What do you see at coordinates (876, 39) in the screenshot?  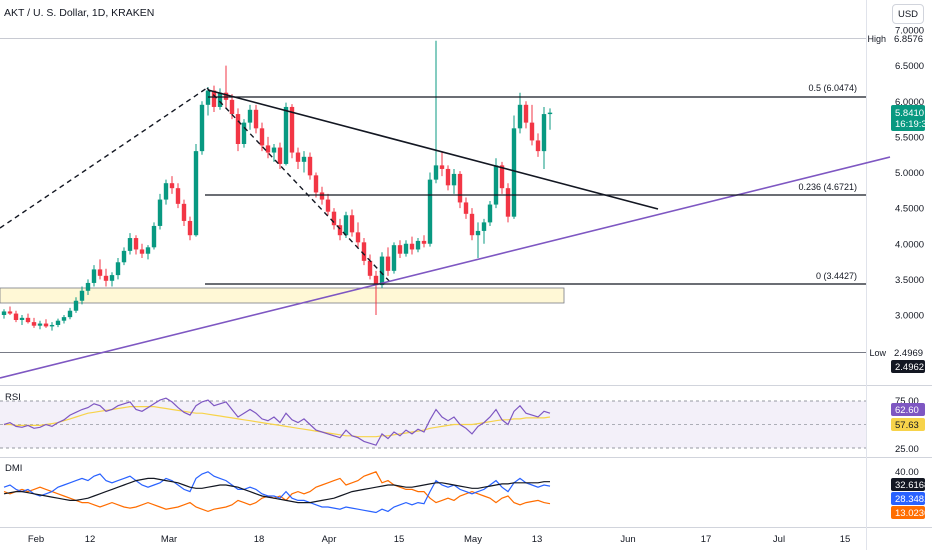 I see `svg-text: High` at bounding box center [876, 39].